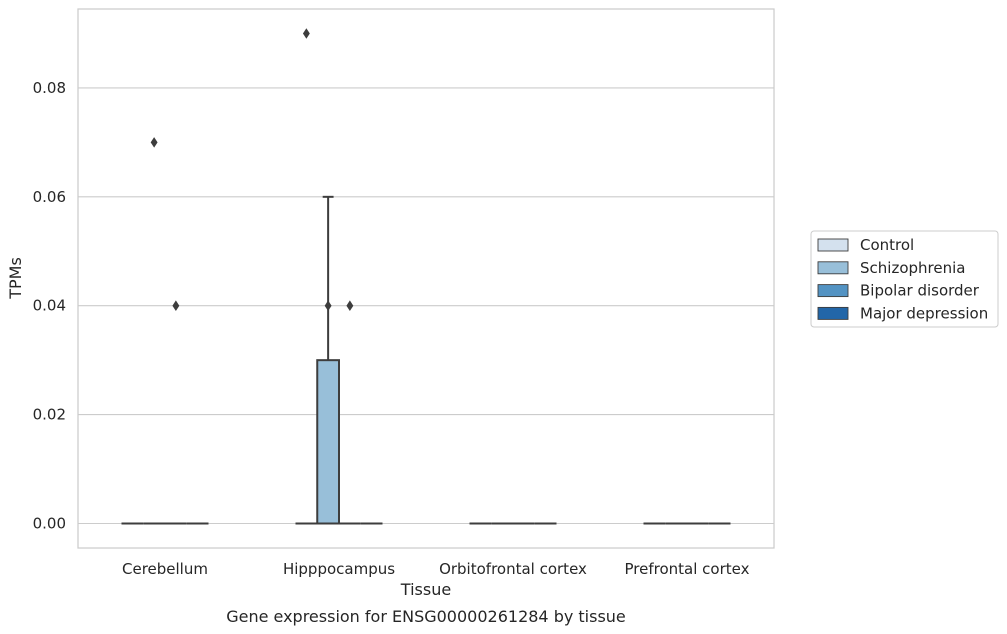 This screenshot has width=1007, height=634. Describe the element at coordinates (513, 569) in the screenshot. I see `x-tick-label: Orbitofrontal cortex` at that location.